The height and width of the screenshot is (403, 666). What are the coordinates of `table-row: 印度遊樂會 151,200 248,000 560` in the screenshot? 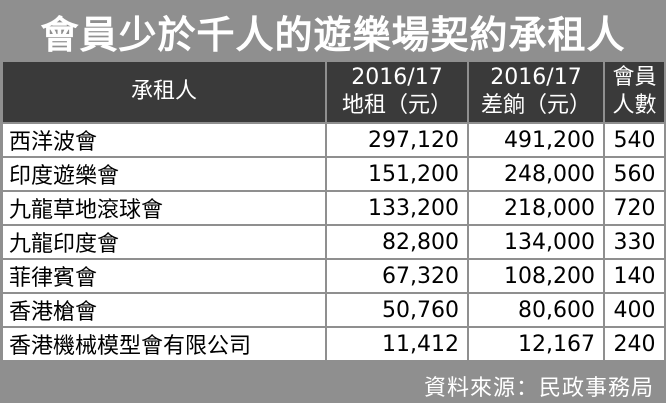 It's located at (333, 173).